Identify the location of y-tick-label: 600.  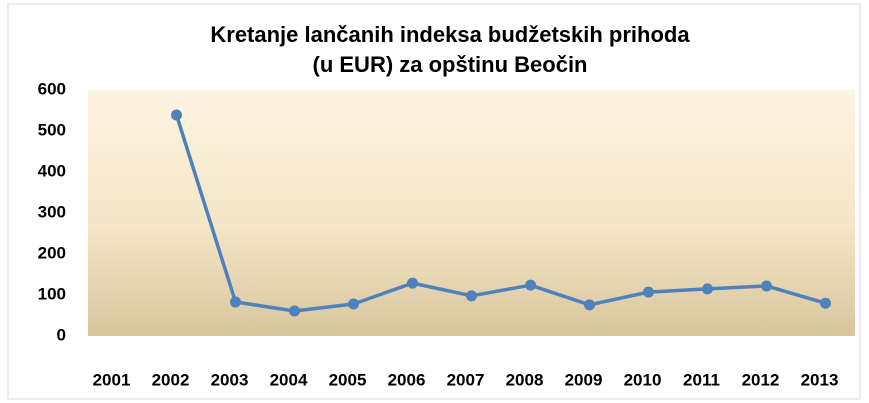
(52, 88).